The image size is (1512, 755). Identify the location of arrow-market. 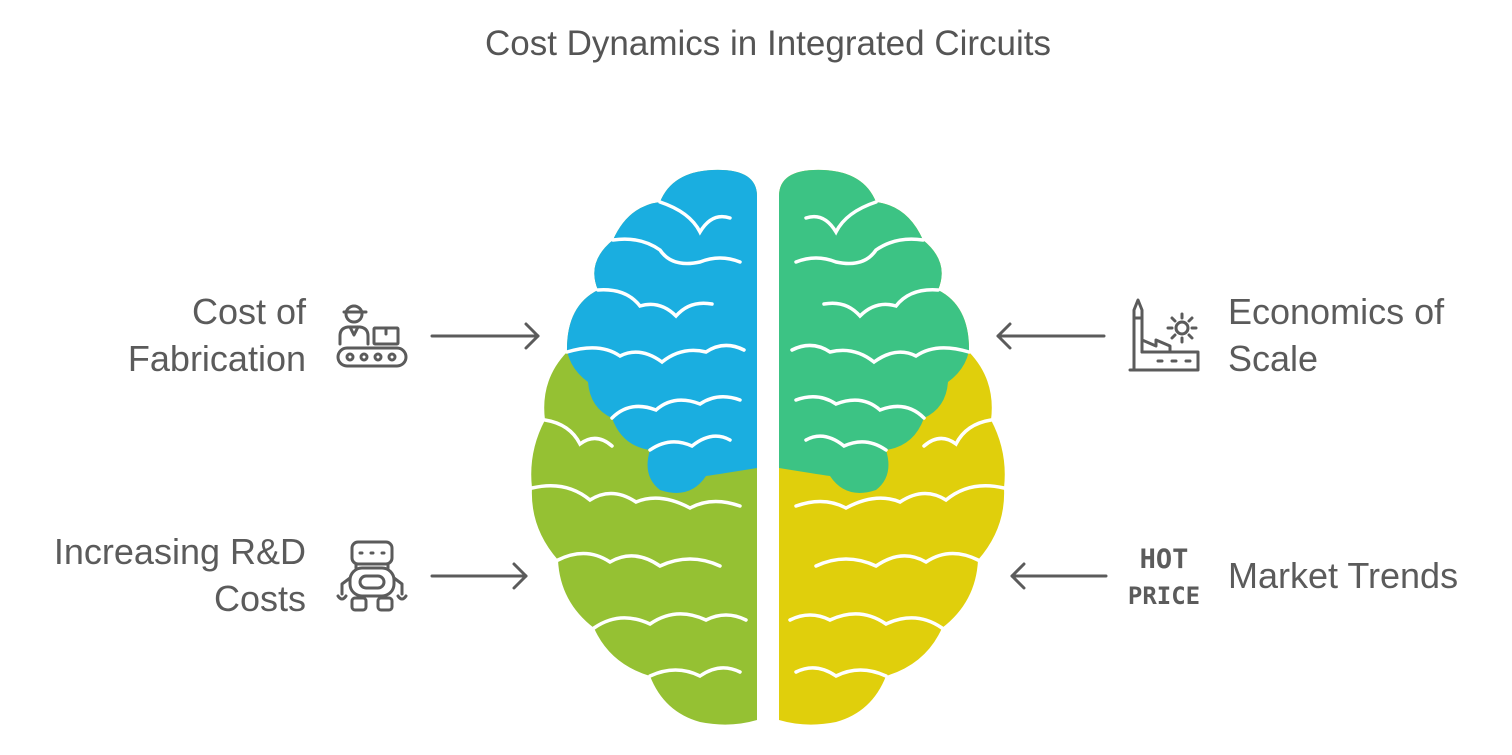
(1059, 576).